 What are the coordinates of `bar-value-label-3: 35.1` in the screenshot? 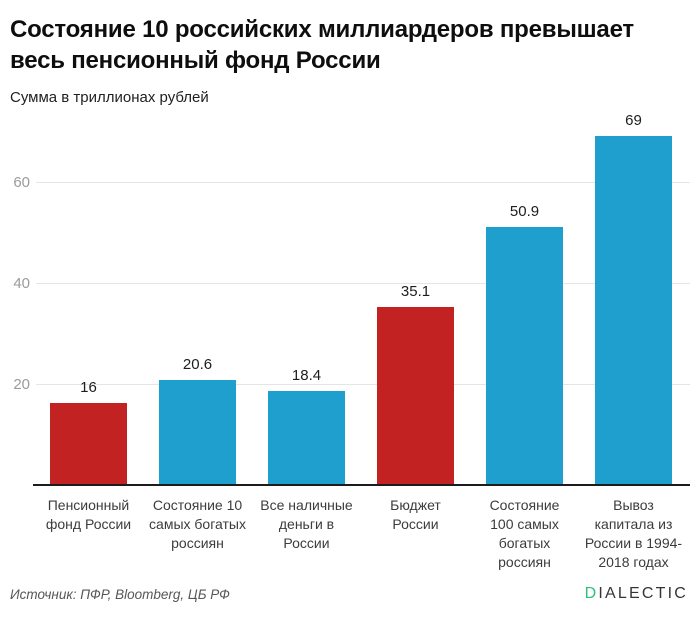 It's located at (415, 291).